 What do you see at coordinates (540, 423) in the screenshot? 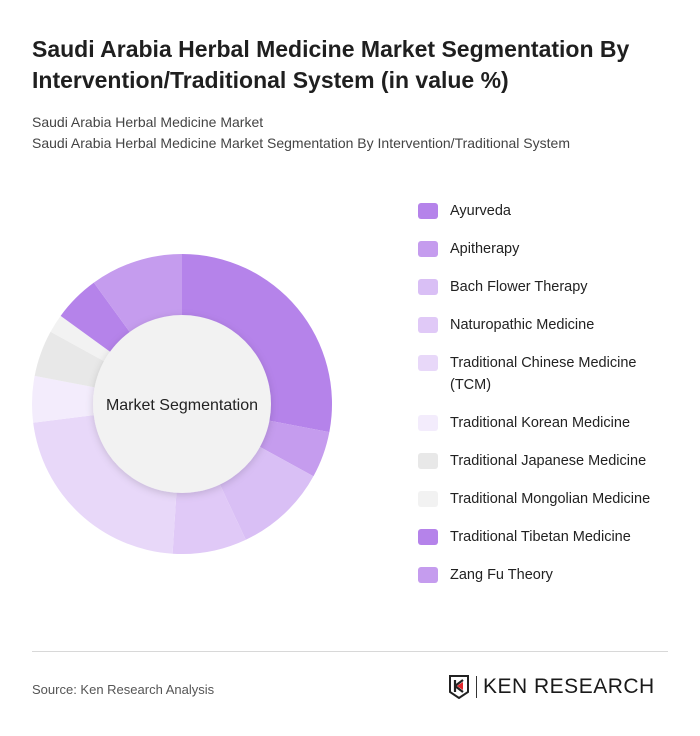
I see `legend-label: Traditional Korean Medicine` at bounding box center [540, 423].